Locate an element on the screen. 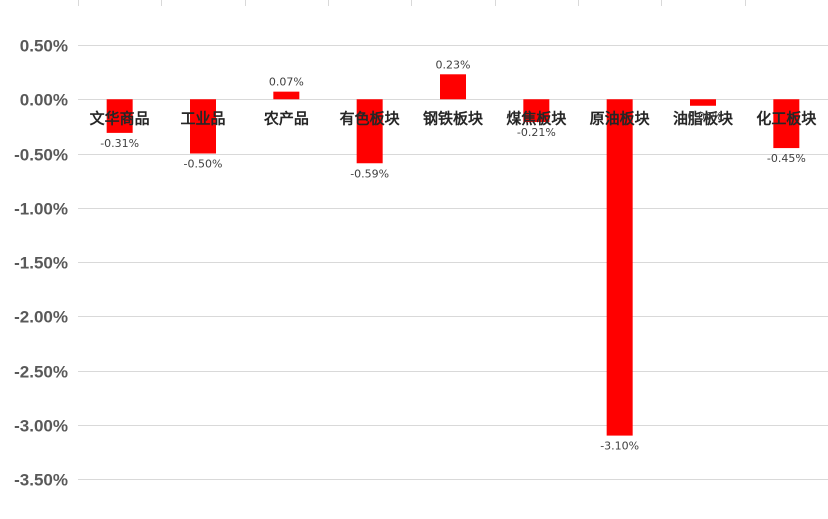 This screenshot has height=519, width=828. category-label: 化工板块 is located at coordinates (786, 118).